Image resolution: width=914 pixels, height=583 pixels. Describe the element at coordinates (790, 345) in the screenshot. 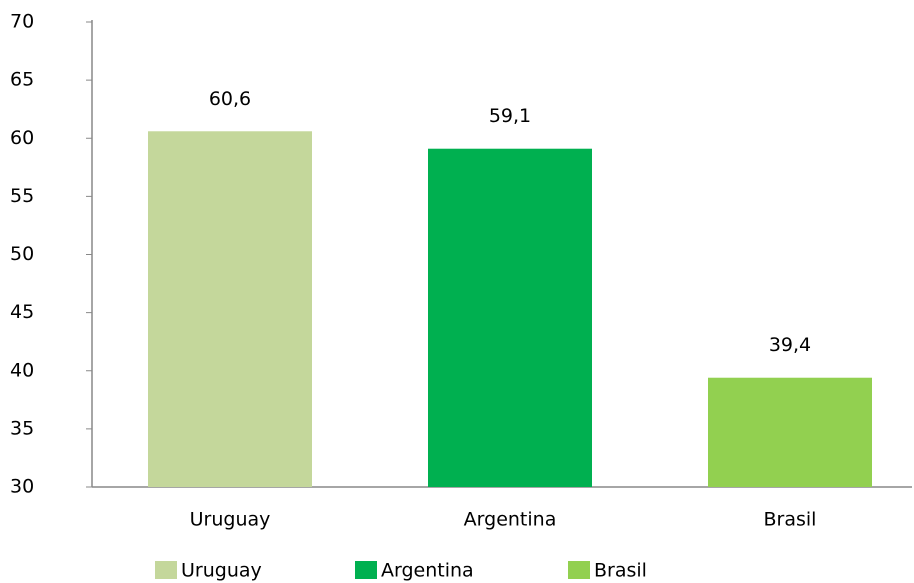

I see `value-label: 39,4` at that location.